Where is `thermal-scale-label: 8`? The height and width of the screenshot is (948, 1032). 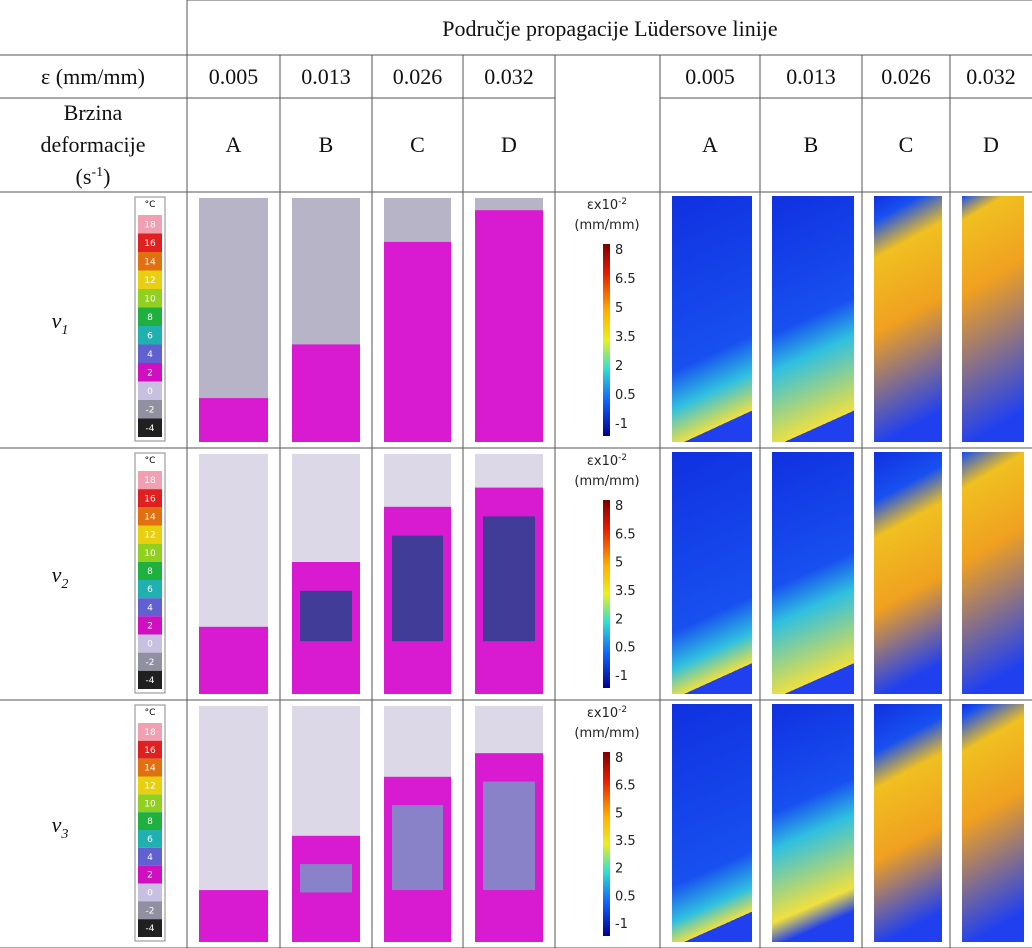
thermal-scale-label: 8 is located at coordinates (150, 822).